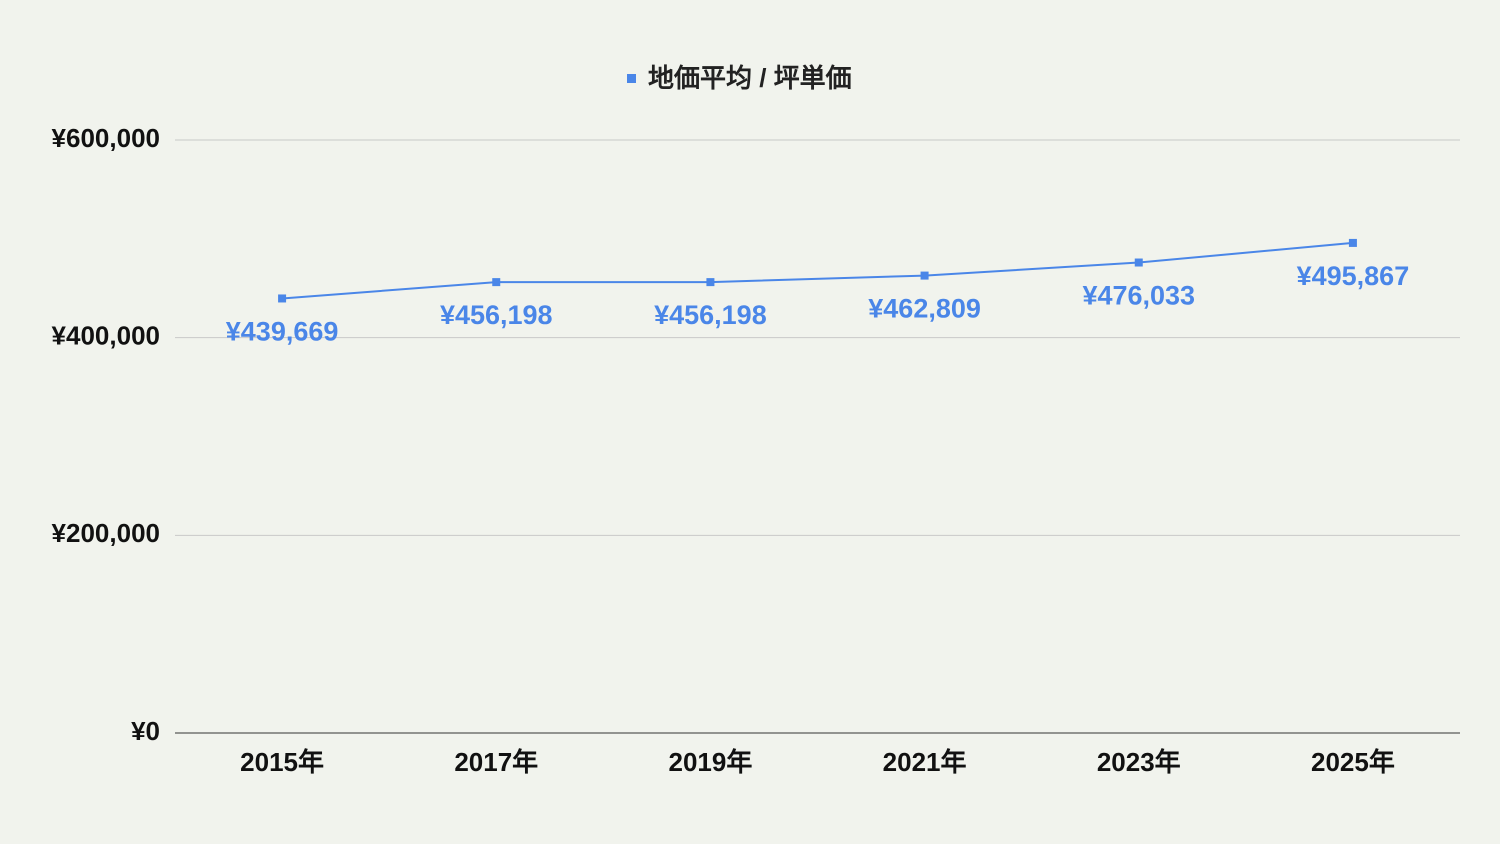 The image size is (1500, 844). I want to click on line, so click(818, 270).